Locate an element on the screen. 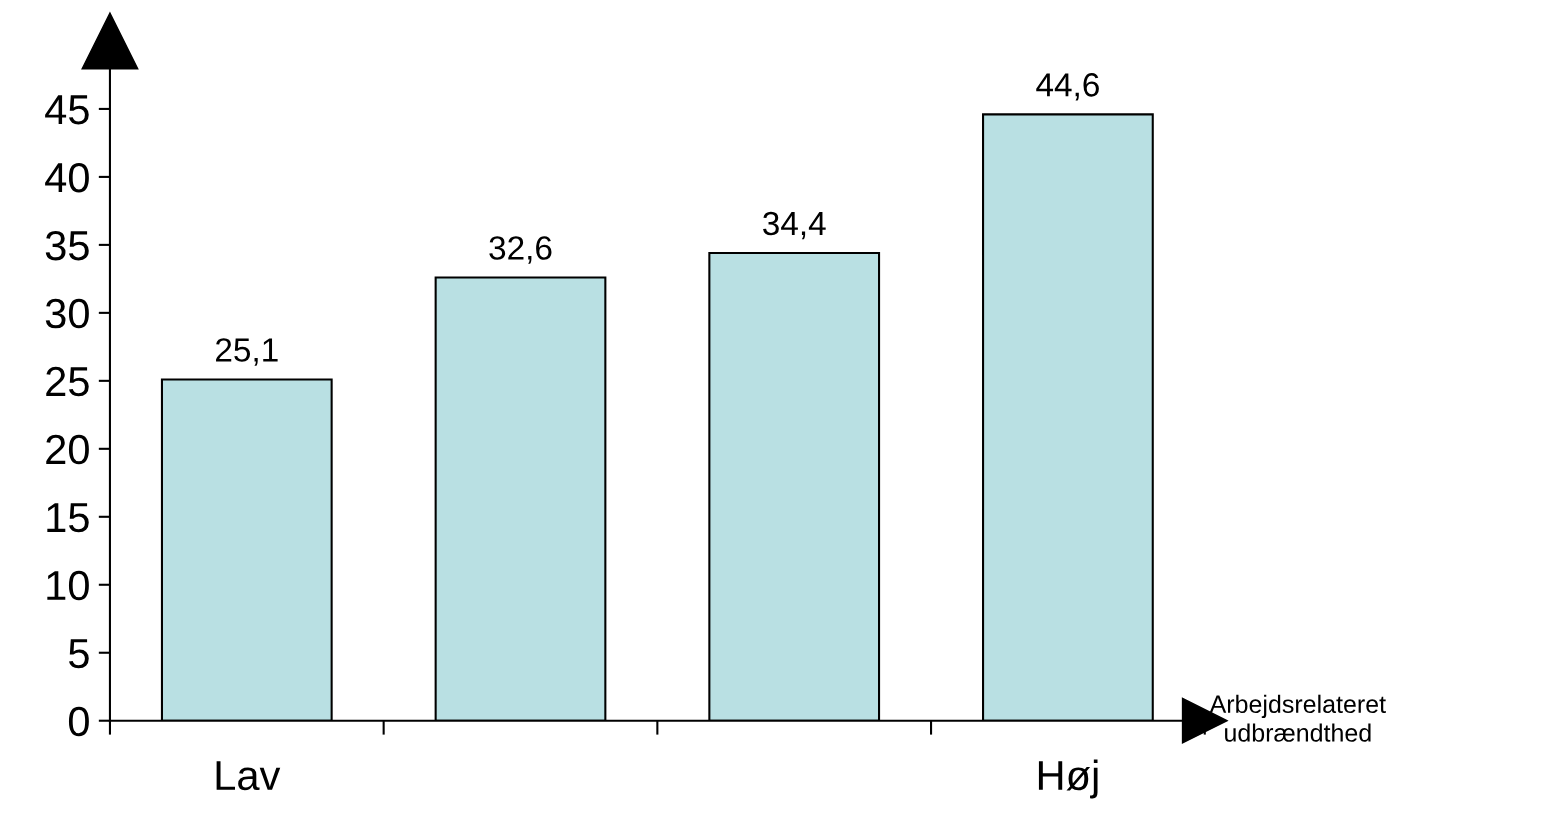 This screenshot has width=1542, height=819. x-axis-title: Arbejdsrelateret udbrændthed is located at coordinates (1297, 718).